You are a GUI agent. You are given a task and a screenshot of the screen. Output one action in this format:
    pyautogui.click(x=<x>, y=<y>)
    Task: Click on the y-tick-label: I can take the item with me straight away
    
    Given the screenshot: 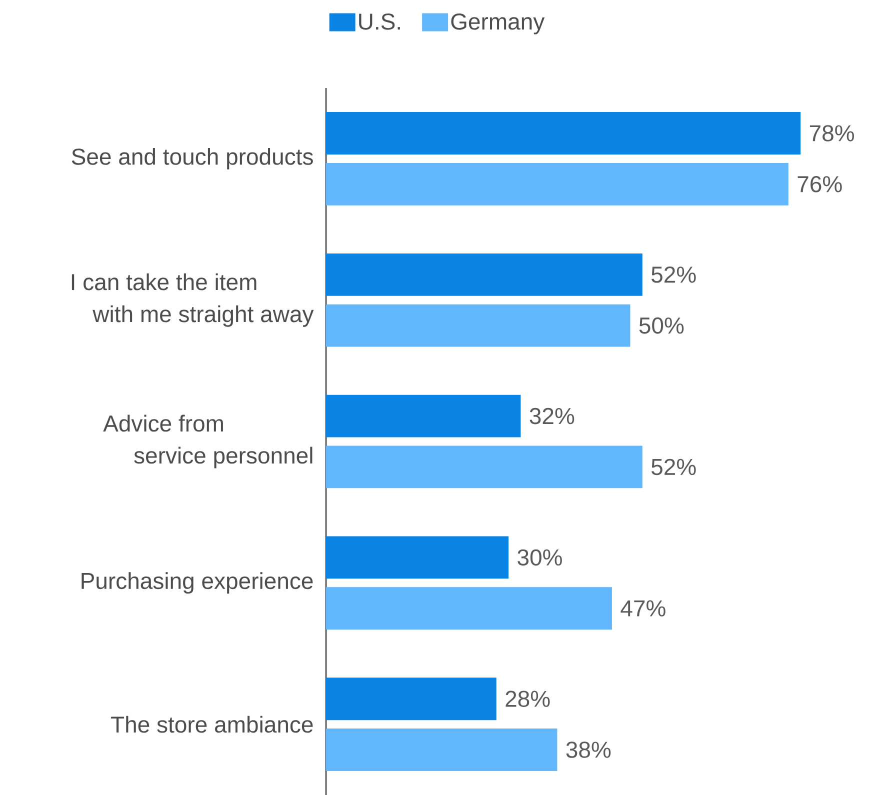 What is the action you would take?
    pyautogui.click(x=193, y=300)
    